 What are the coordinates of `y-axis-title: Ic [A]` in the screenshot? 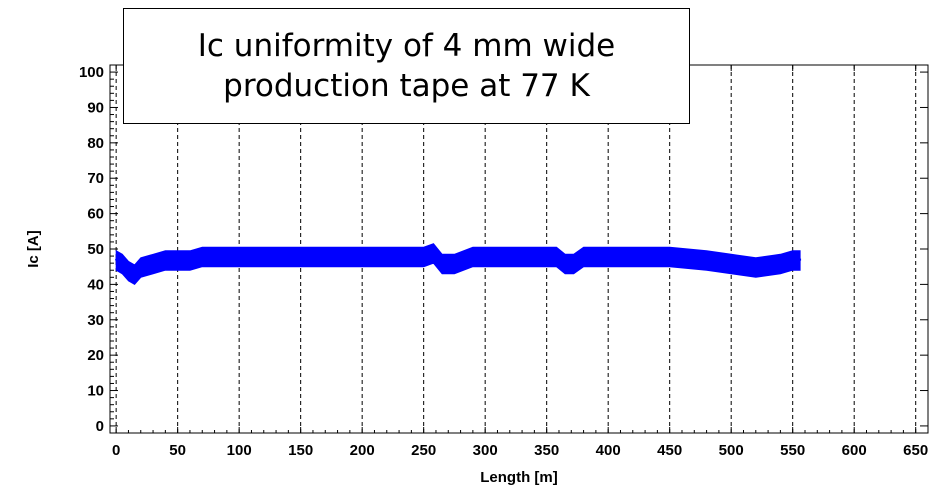 It's located at (33, 249).